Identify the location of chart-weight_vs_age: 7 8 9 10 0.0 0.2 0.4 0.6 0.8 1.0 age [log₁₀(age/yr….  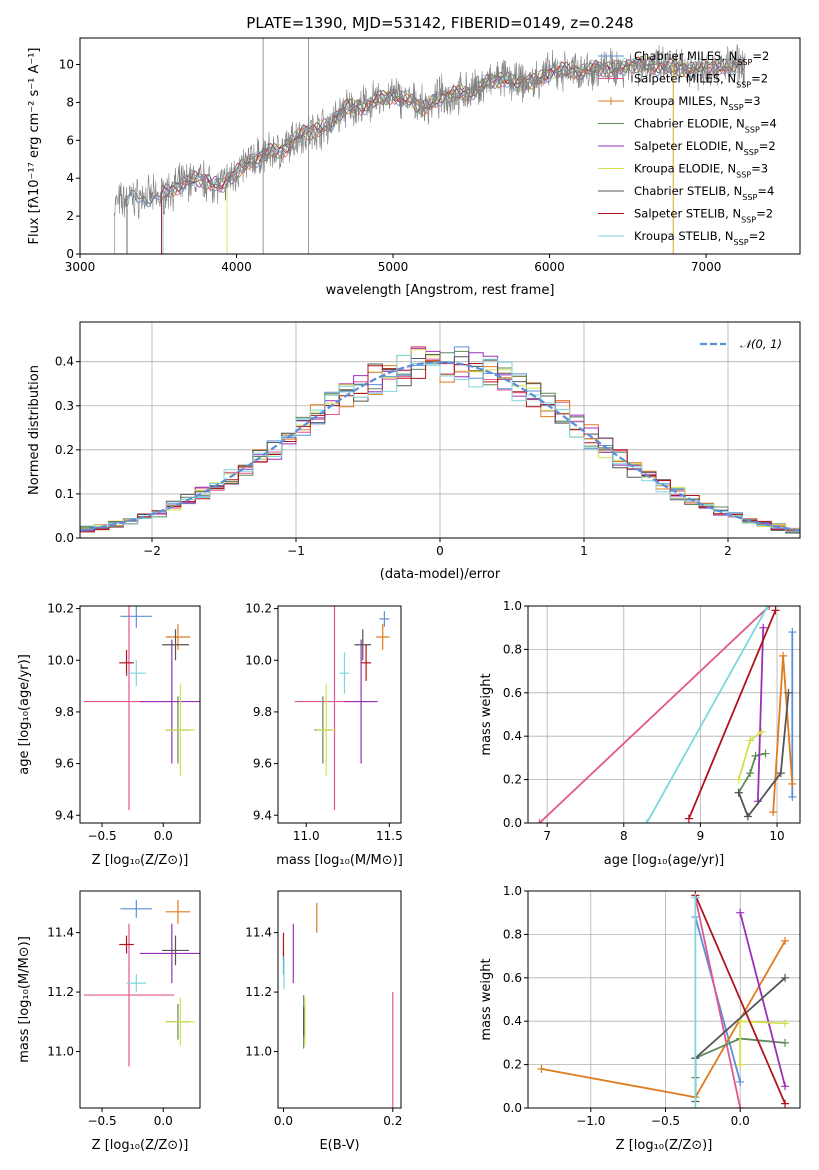
(640, 733).